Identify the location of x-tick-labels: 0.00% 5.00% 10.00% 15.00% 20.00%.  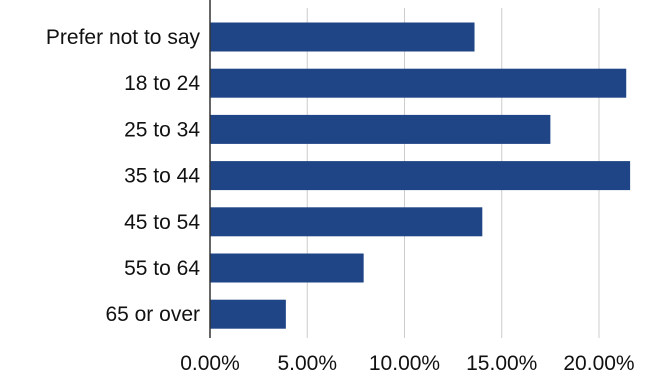
(407, 363).